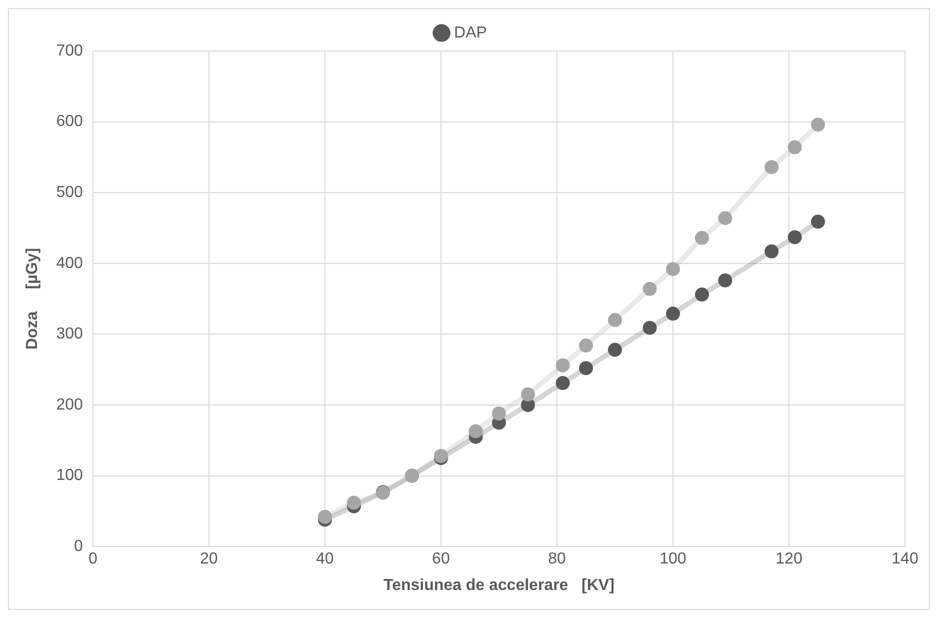 Image resolution: width=940 pixels, height=620 pixels. Describe the element at coordinates (325, 559) in the screenshot. I see `x-tick-label: 40` at that location.